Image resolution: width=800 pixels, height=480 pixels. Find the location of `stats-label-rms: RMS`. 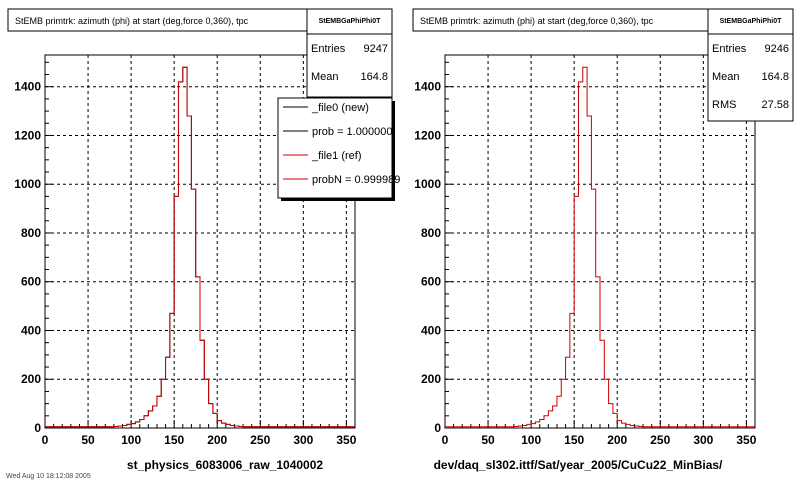

stats-label-rms: RMS is located at coordinates (724, 105).